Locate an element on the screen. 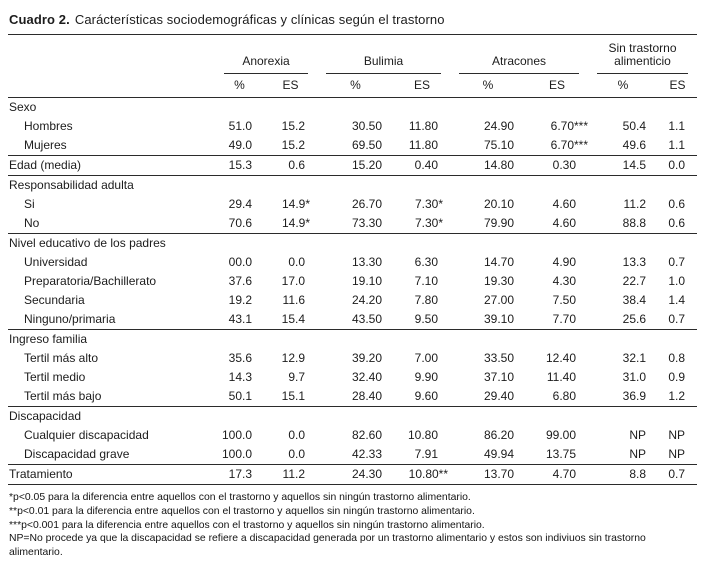 The height and width of the screenshot is (564, 705). value-cell: 86.20 is located at coordinates (499, 435).